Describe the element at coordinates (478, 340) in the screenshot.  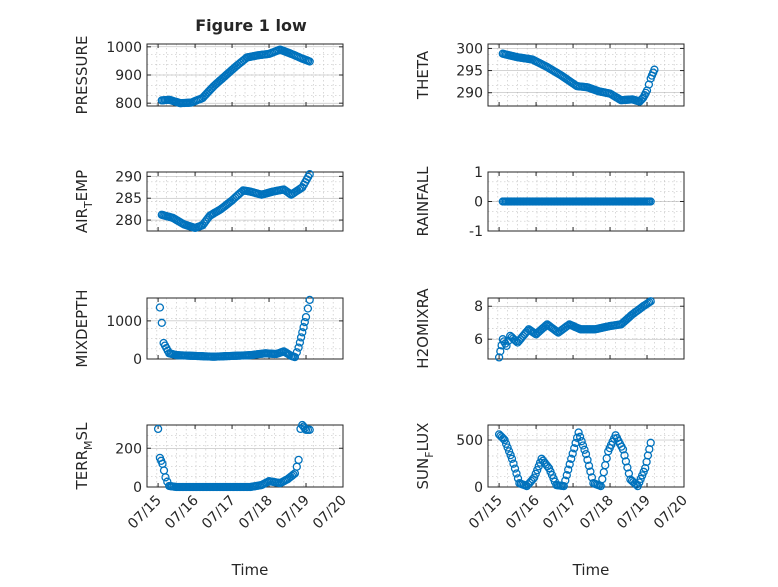
I see `y-tick-label: 6` at that location.